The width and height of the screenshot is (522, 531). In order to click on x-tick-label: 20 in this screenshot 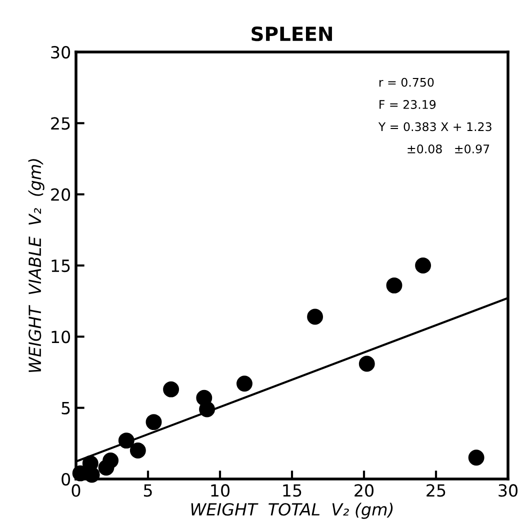, I will do `click(364, 490)`.